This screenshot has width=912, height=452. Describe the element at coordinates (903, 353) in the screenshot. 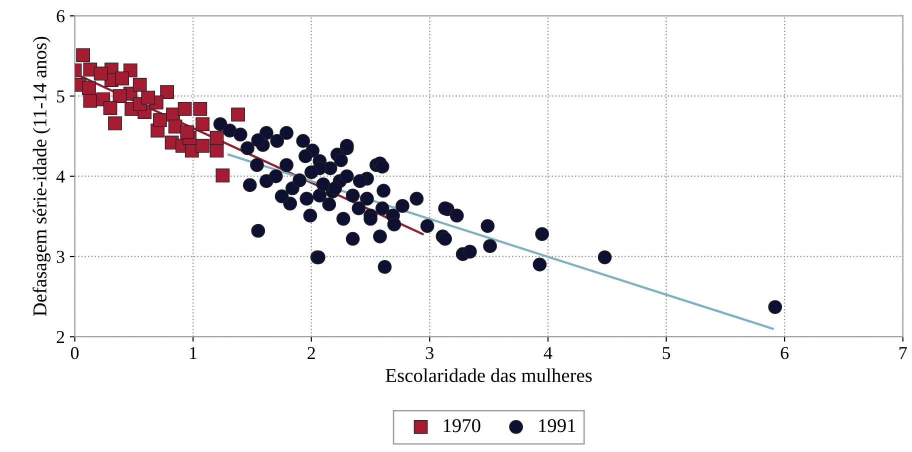

I see `x-tick-label: 7` at that location.